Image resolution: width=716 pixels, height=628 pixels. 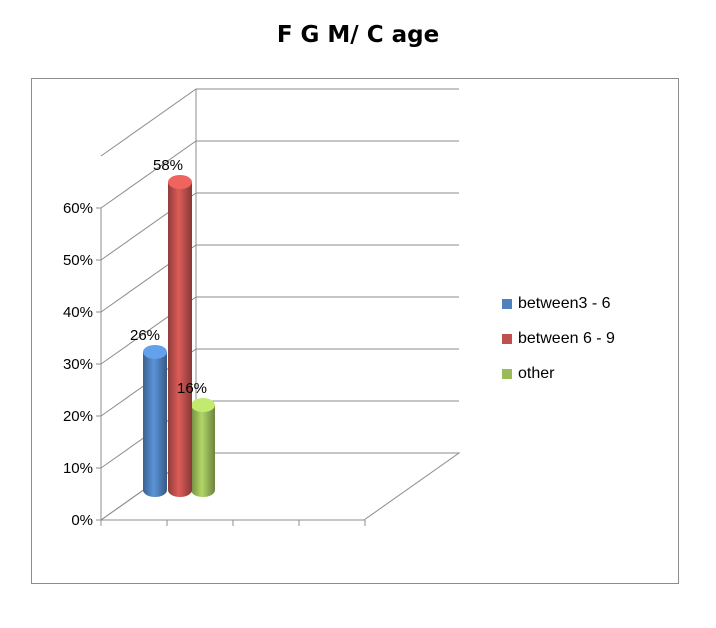 What do you see at coordinates (82, 520) in the screenshot?
I see `y-tick-label: 0%` at bounding box center [82, 520].